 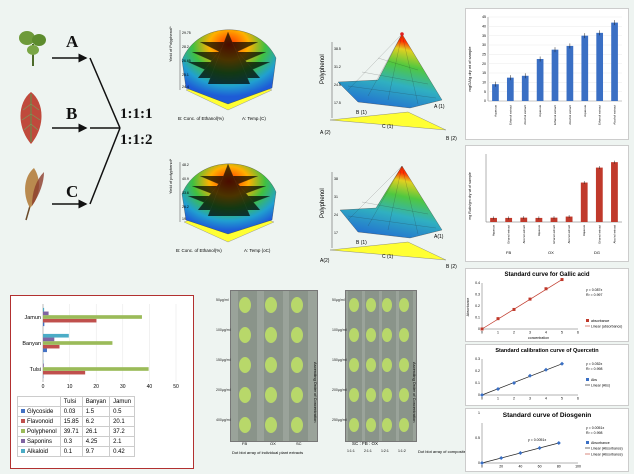 I want to click on ratio-1-1-1: 1:1:1, so click(x=136, y=114).